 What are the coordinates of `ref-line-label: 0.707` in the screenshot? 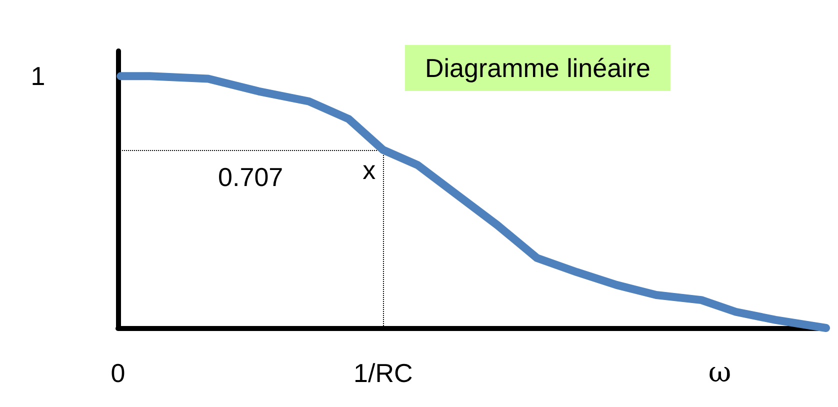 It's located at (251, 177).